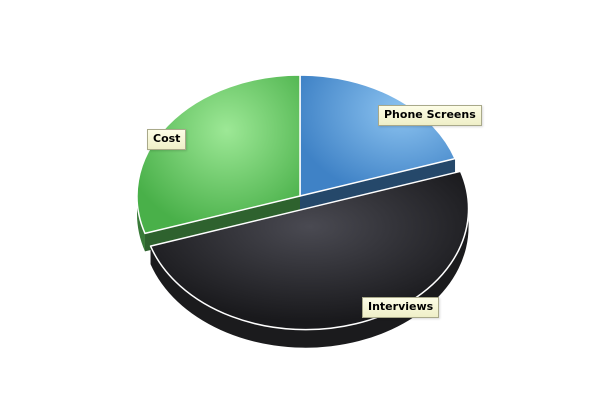 This screenshot has width=600, height=400. What do you see at coordinates (167, 139) in the screenshot?
I see `slice-label-cost: Cost` at bounding box center [167, 139].